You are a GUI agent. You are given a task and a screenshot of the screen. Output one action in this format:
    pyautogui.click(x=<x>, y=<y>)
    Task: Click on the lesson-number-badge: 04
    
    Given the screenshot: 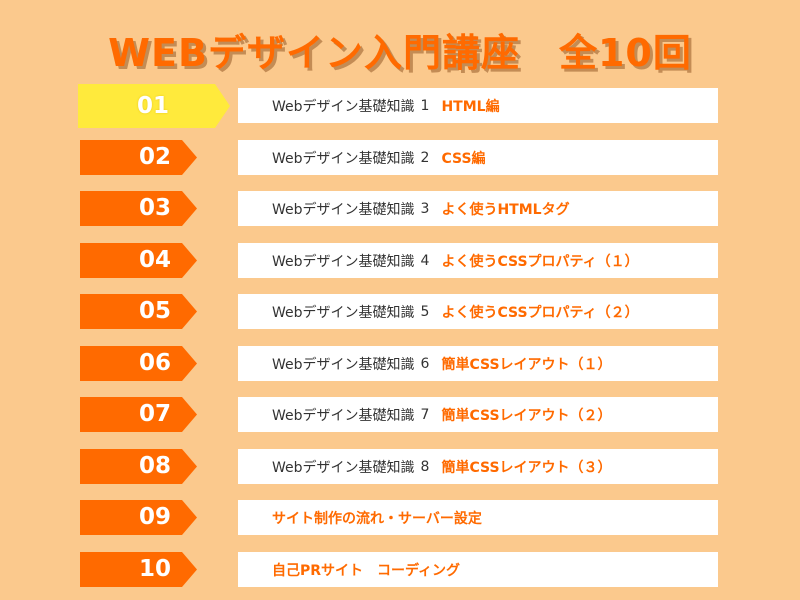 What is the action you would take?
    pyautogui.click(x=138, y=260)
    